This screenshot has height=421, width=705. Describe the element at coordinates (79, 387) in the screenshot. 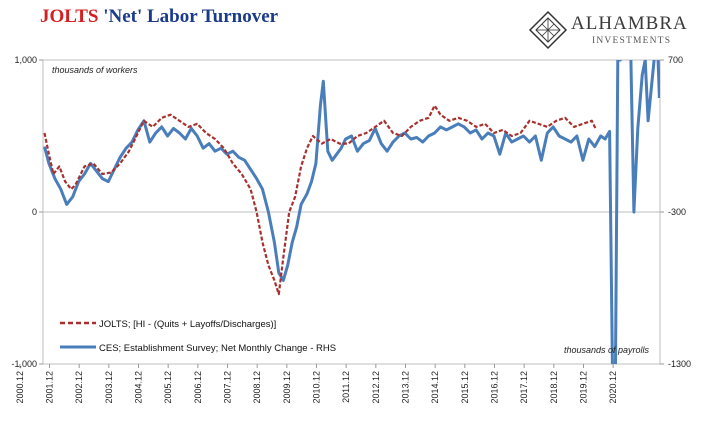

I see `x-tick-label: 2002.12` at that location.